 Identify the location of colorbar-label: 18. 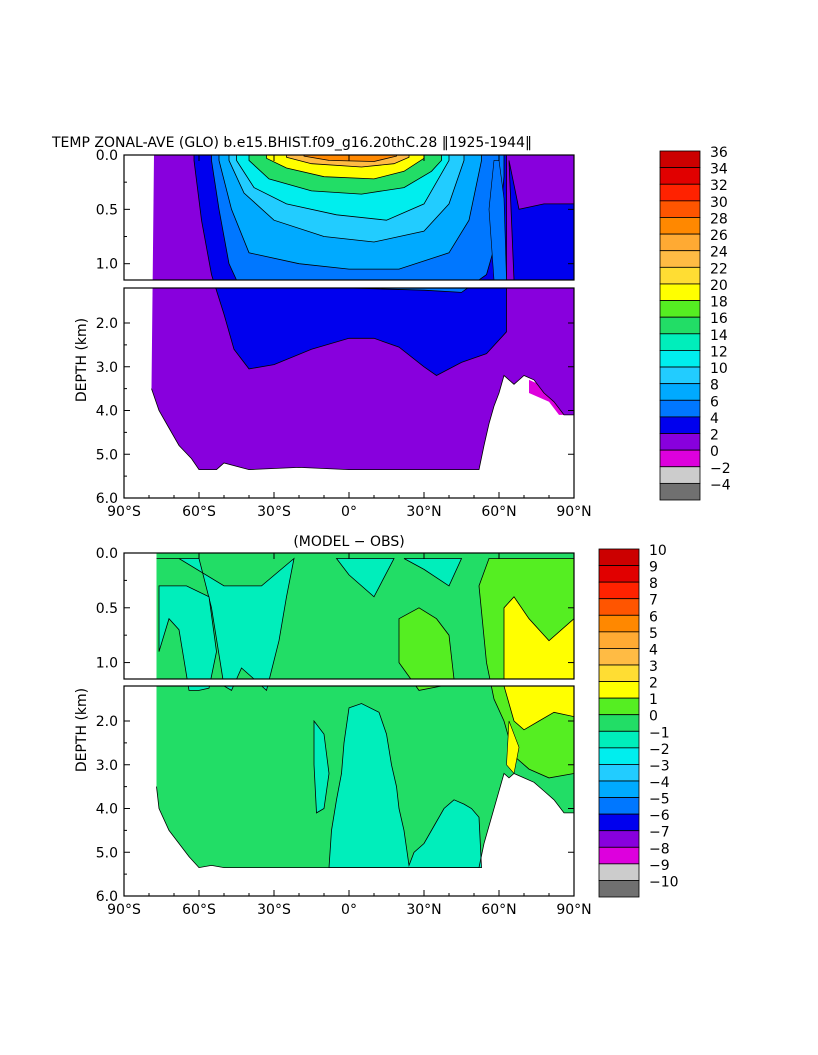
(719, 303).